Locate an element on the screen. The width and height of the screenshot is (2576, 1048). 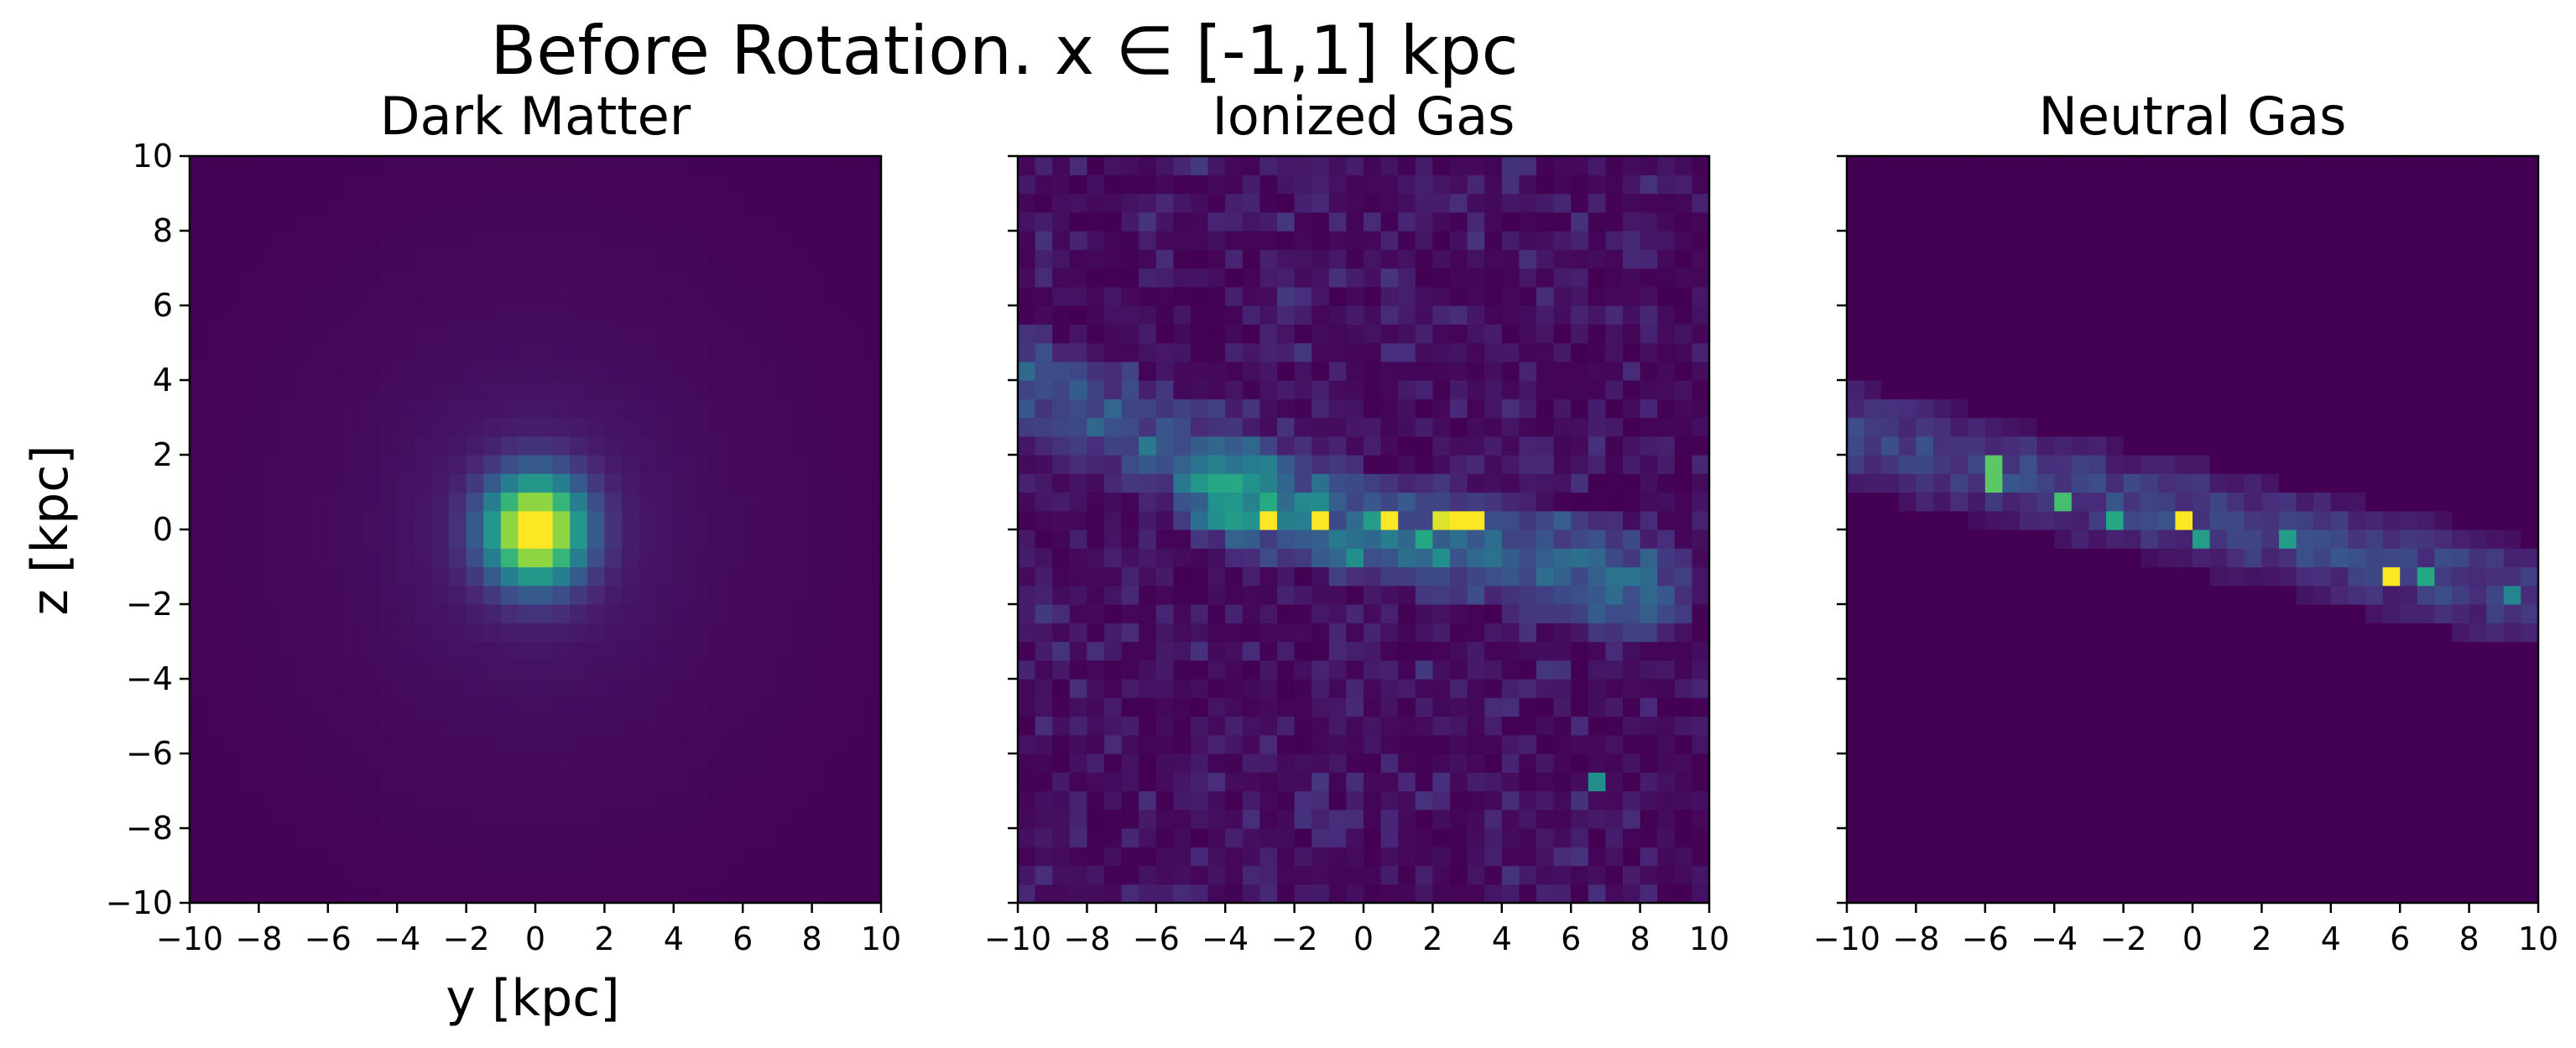
y-axis-label: z [kpc] is located at coordinates (50, 530).